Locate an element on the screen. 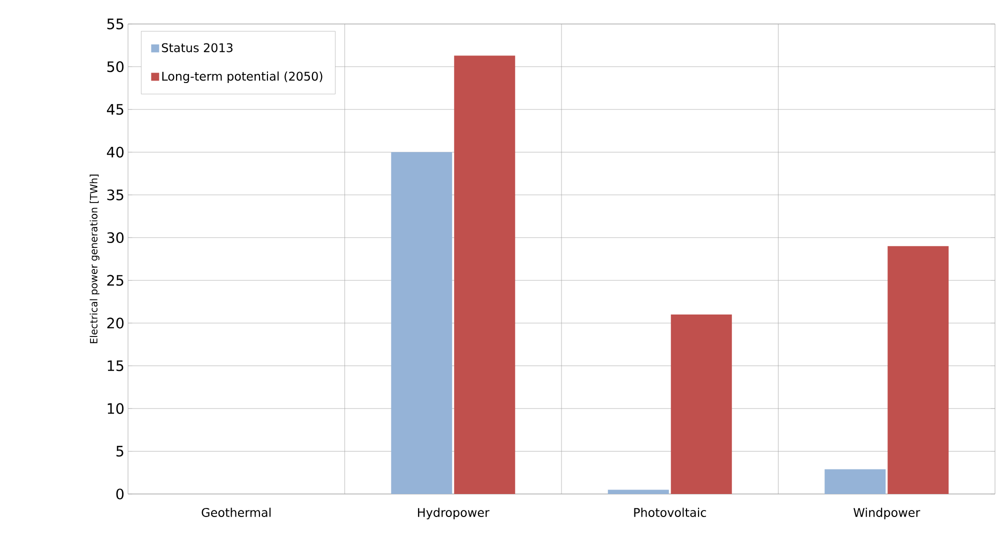  y-tick-label: 25 is located at coordinates (115, 280).